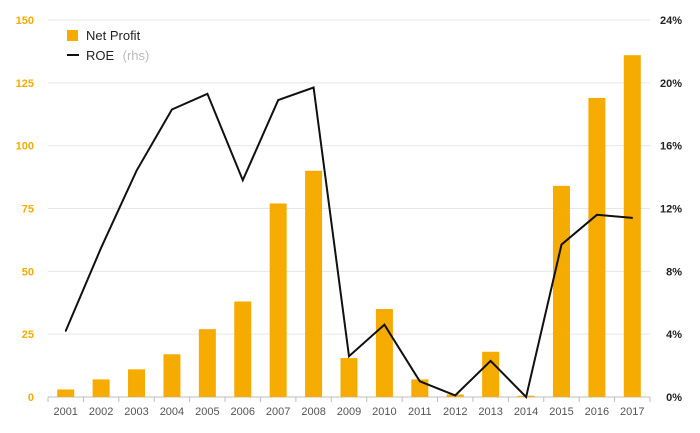 This screenshot has height=433, width=700. Describe the element at coordinates (65, 412) in the screenshot. I see `x-tick-label: 2001` at that location.